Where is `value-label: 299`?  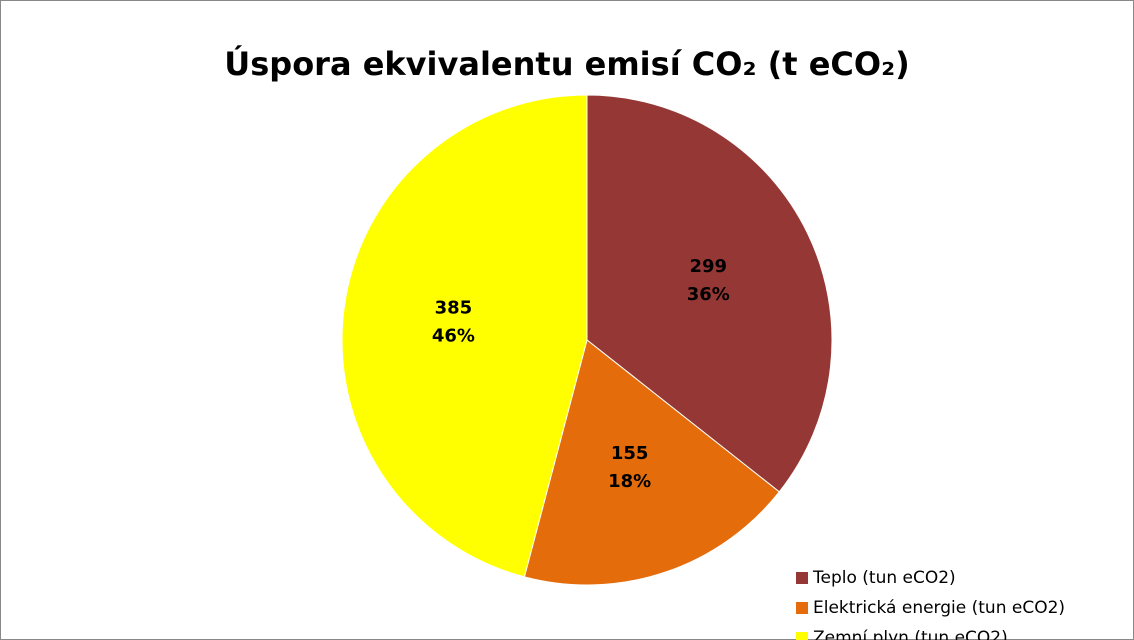 value-label: 299 is located at coordinates (708, 266).